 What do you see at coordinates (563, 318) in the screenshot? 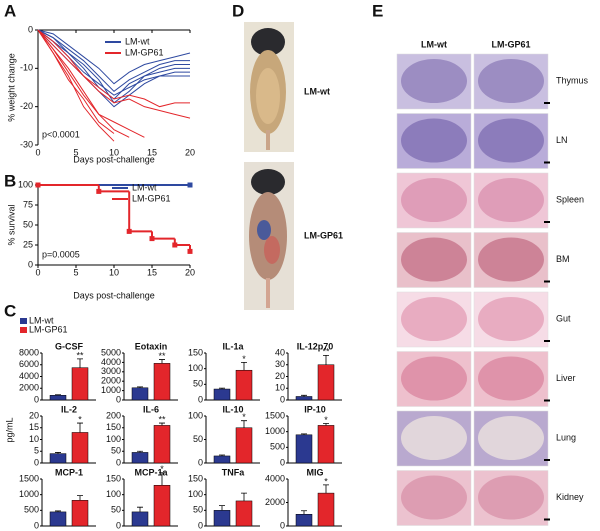
I see `row-label: Gut` at bounding box center [563, 318].